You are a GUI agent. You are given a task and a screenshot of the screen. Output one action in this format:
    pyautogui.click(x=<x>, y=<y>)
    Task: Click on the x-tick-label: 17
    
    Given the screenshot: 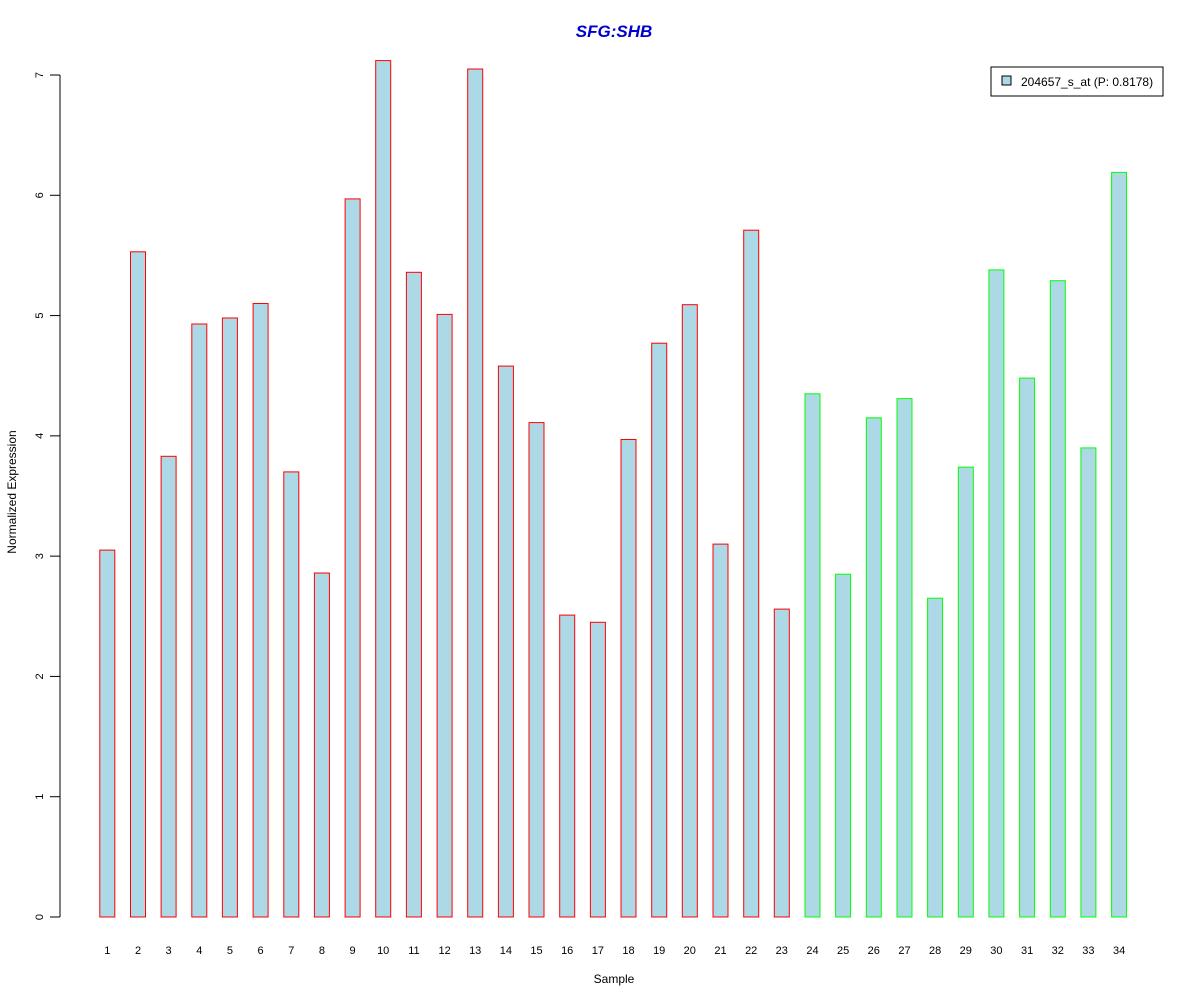 What is the action you would take?
    pyautogui.click(x=598, y=951)
    